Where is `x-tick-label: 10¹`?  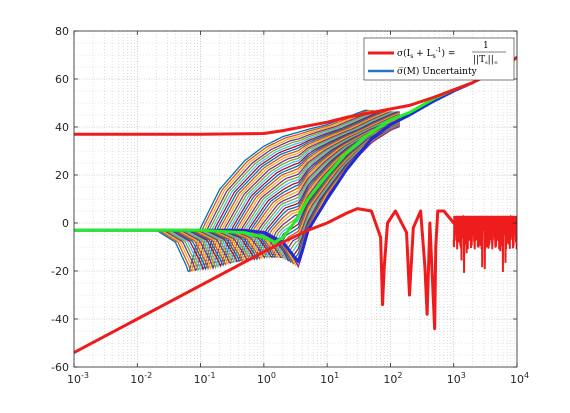
x-tick-label: 10¹ is located at coordinates (329, 378).